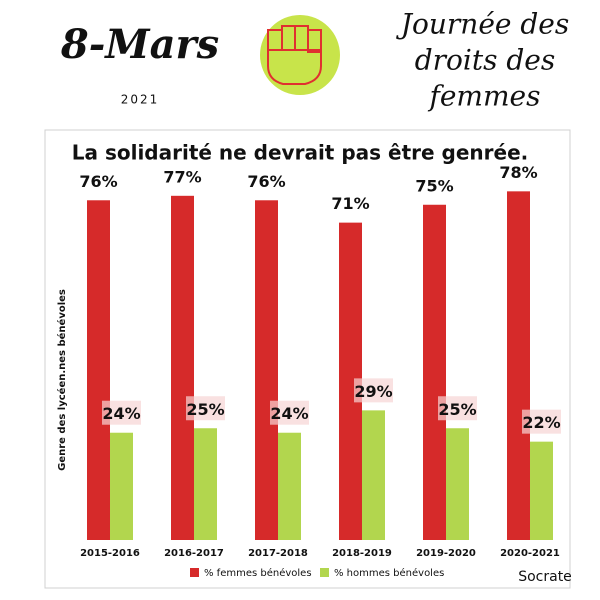 The width and height of the screenshot is (600, 600). What do you see at coordinates (139, 44) in the screenshot?
I see `date-title: 8-Mars` at bounding box center [139, 44].